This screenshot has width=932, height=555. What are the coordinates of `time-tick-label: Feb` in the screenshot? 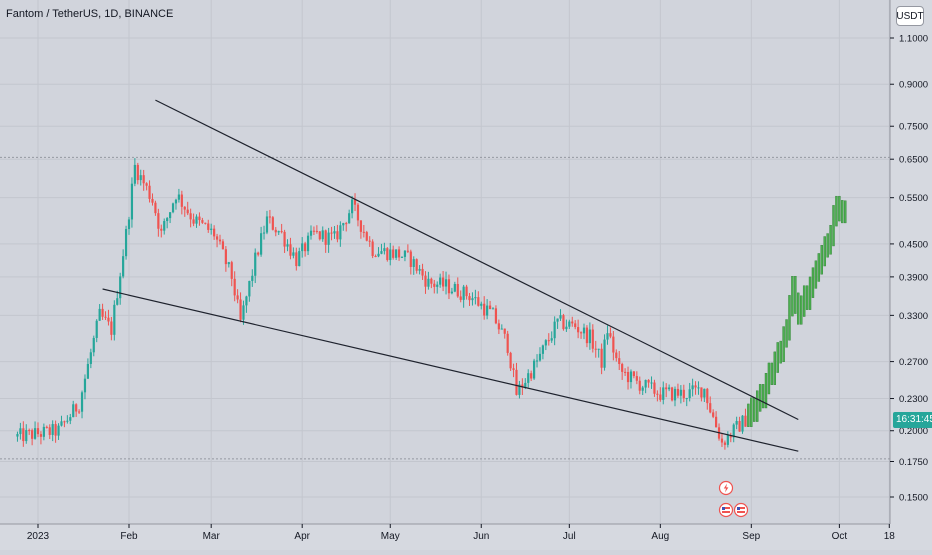 It's located at (129, 536).